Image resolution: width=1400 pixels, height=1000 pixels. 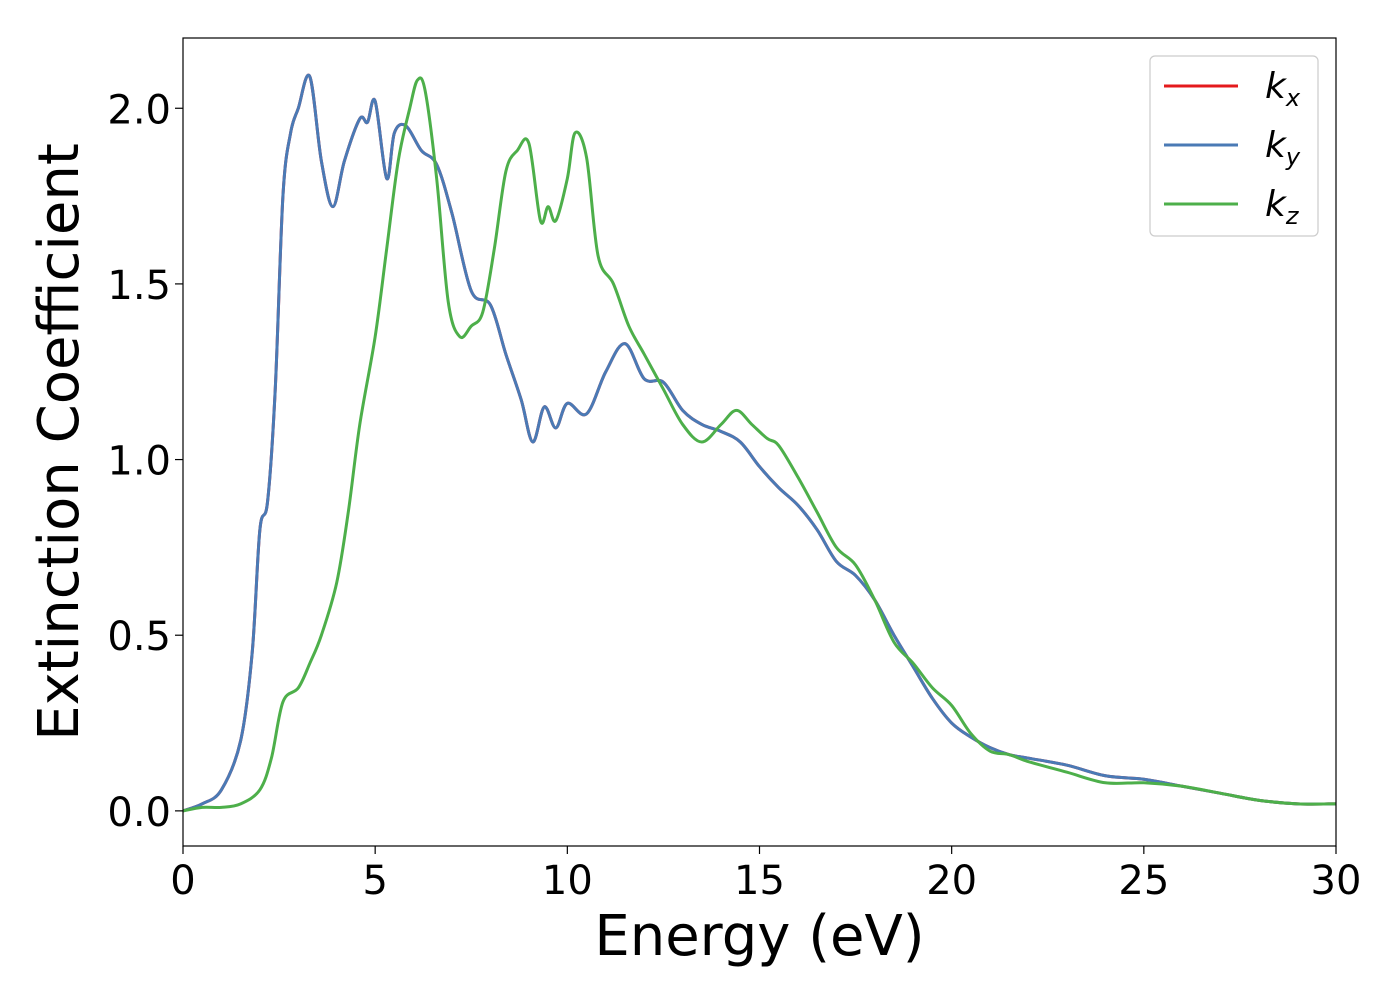 What do you see at coordinates (59, 442) in the screenshot?
I see `y-axis-label: Extinction Coefficient` at bounding box center [59, 442].